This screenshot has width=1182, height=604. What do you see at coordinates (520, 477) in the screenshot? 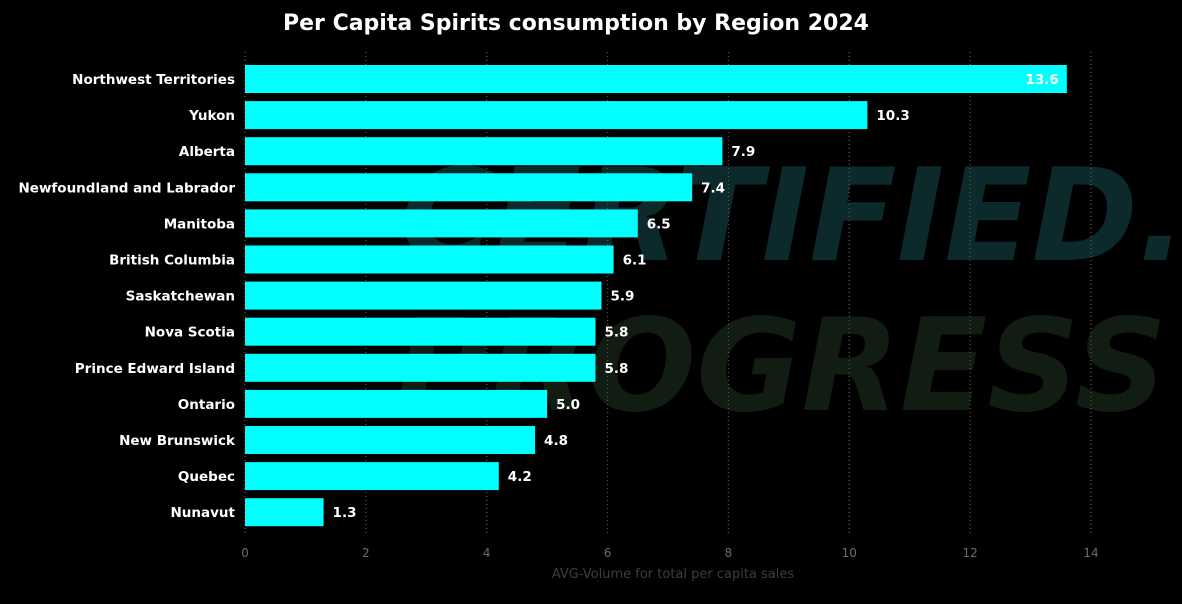
I see `value-label: 4.2` at bounding box center [520, 477].